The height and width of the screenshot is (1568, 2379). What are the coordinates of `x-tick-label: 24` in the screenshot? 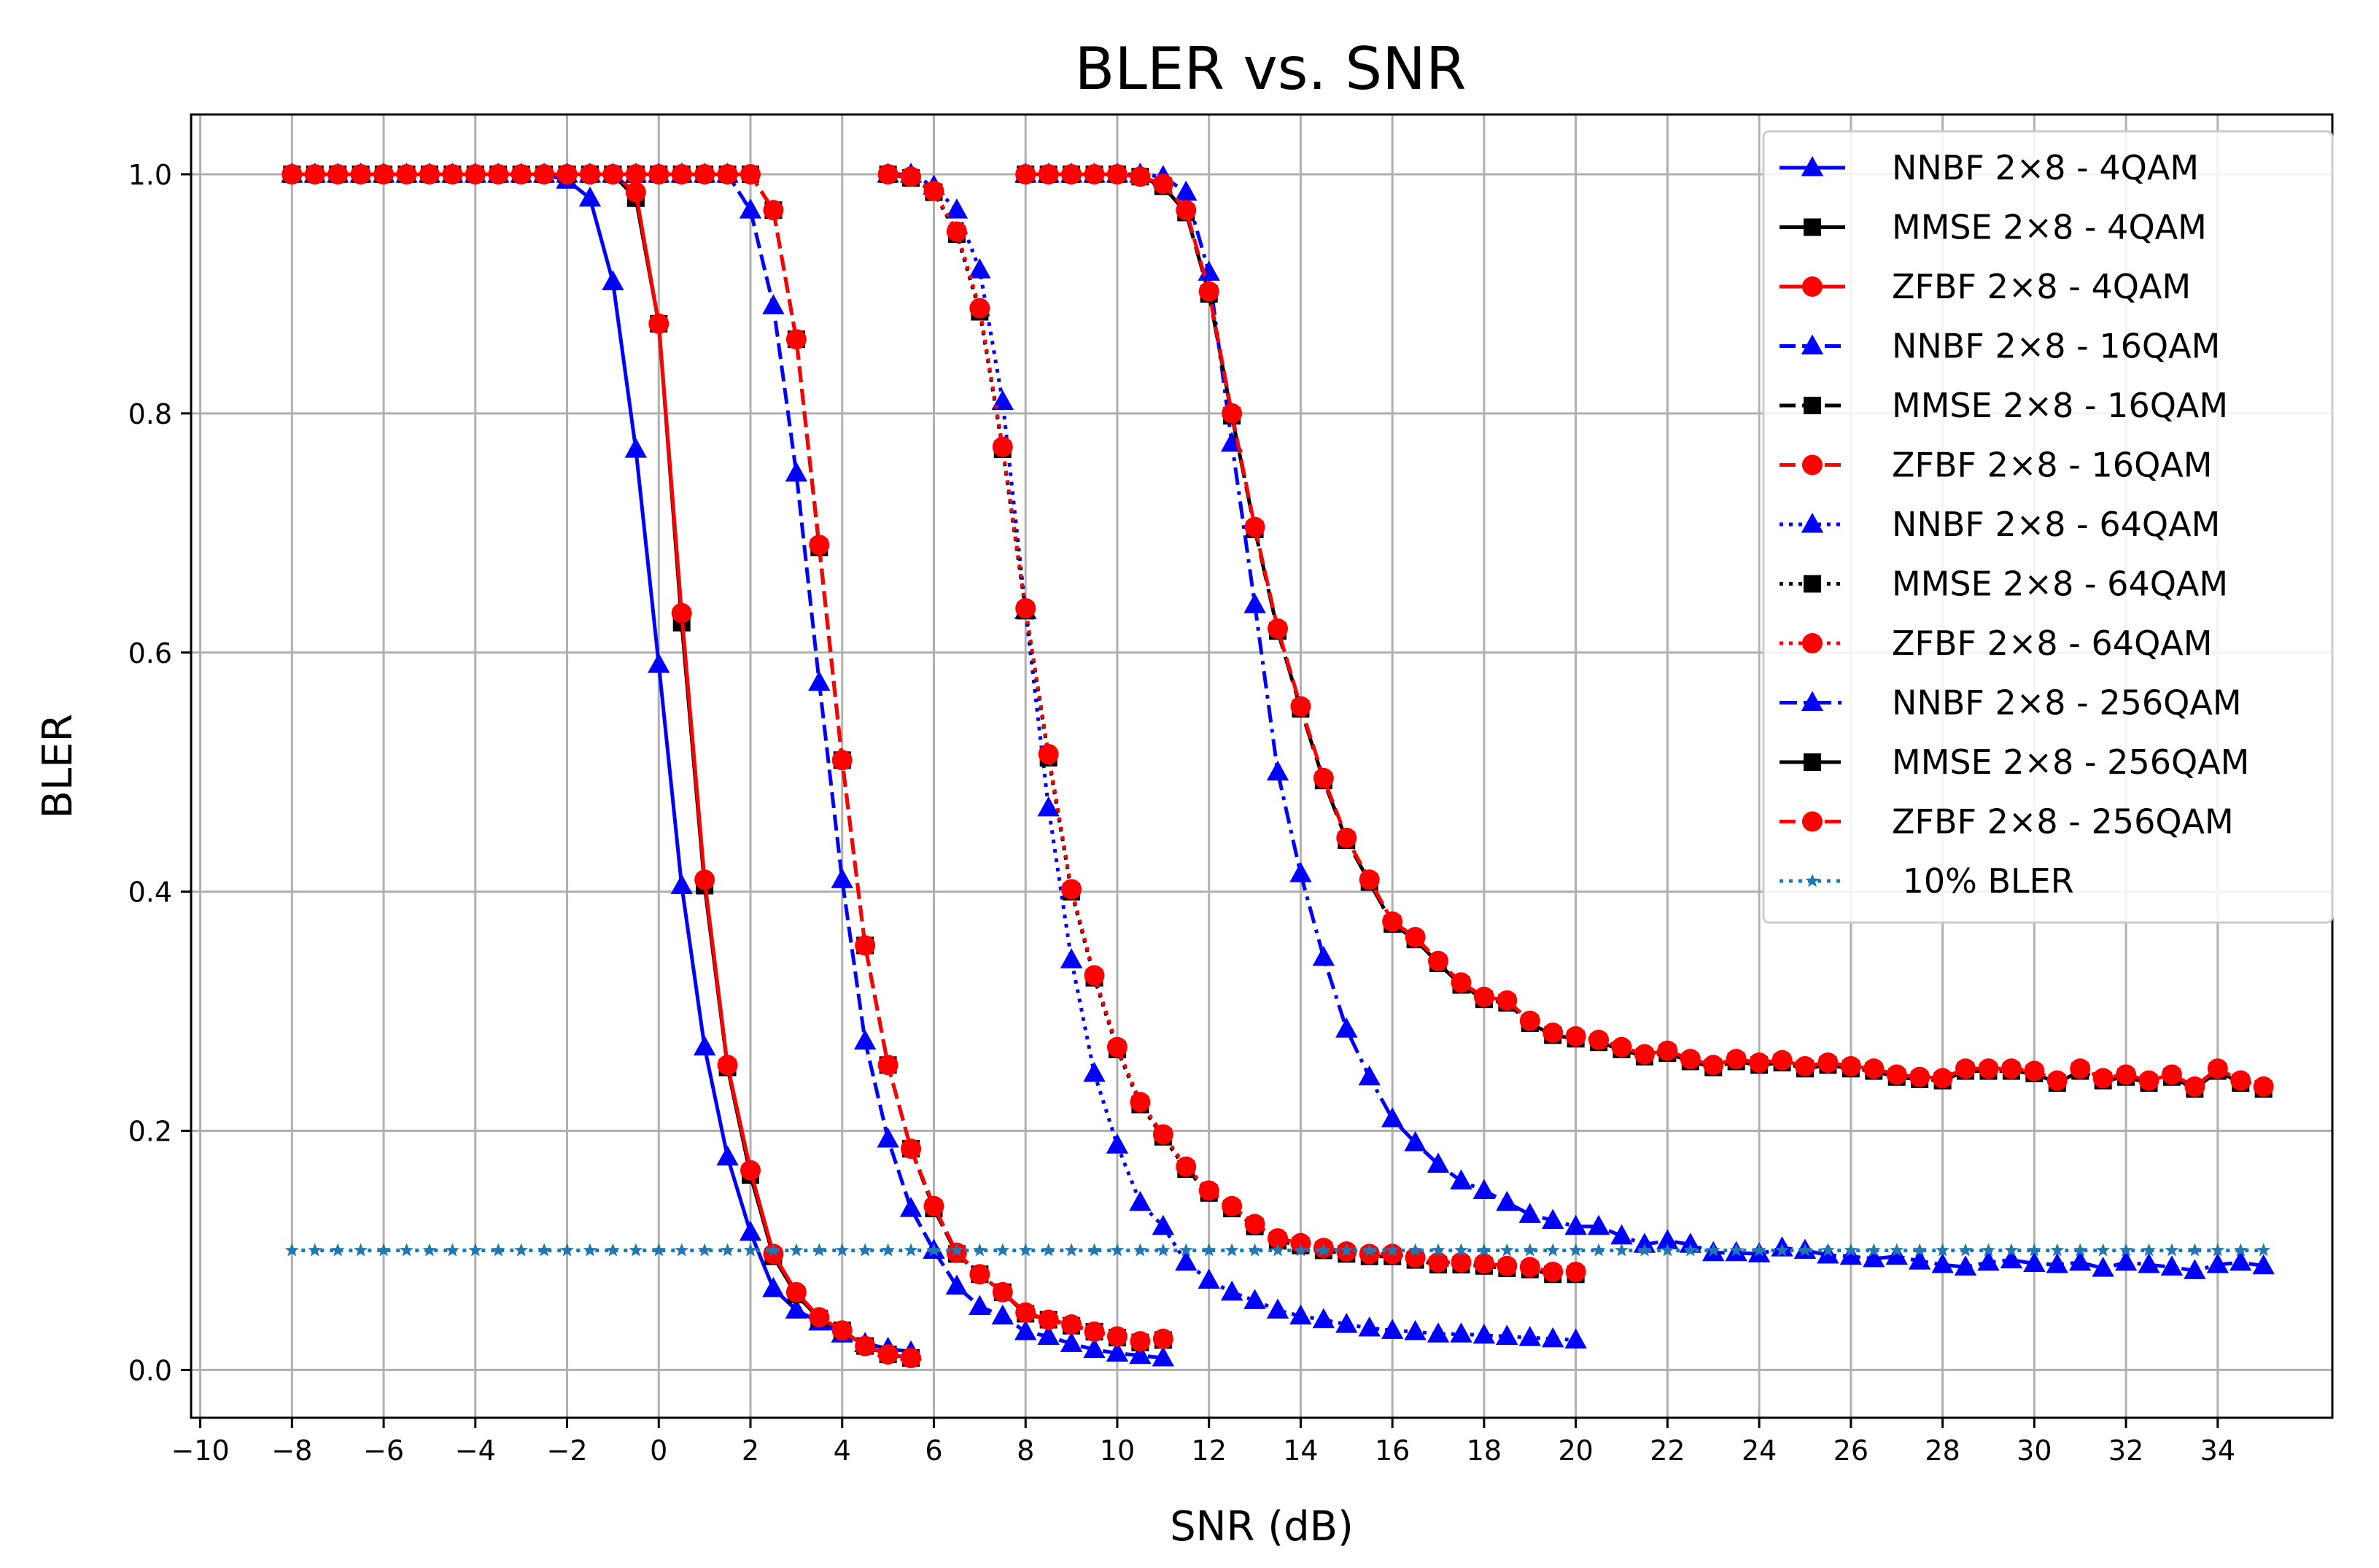 It's located at (1759, 1451).